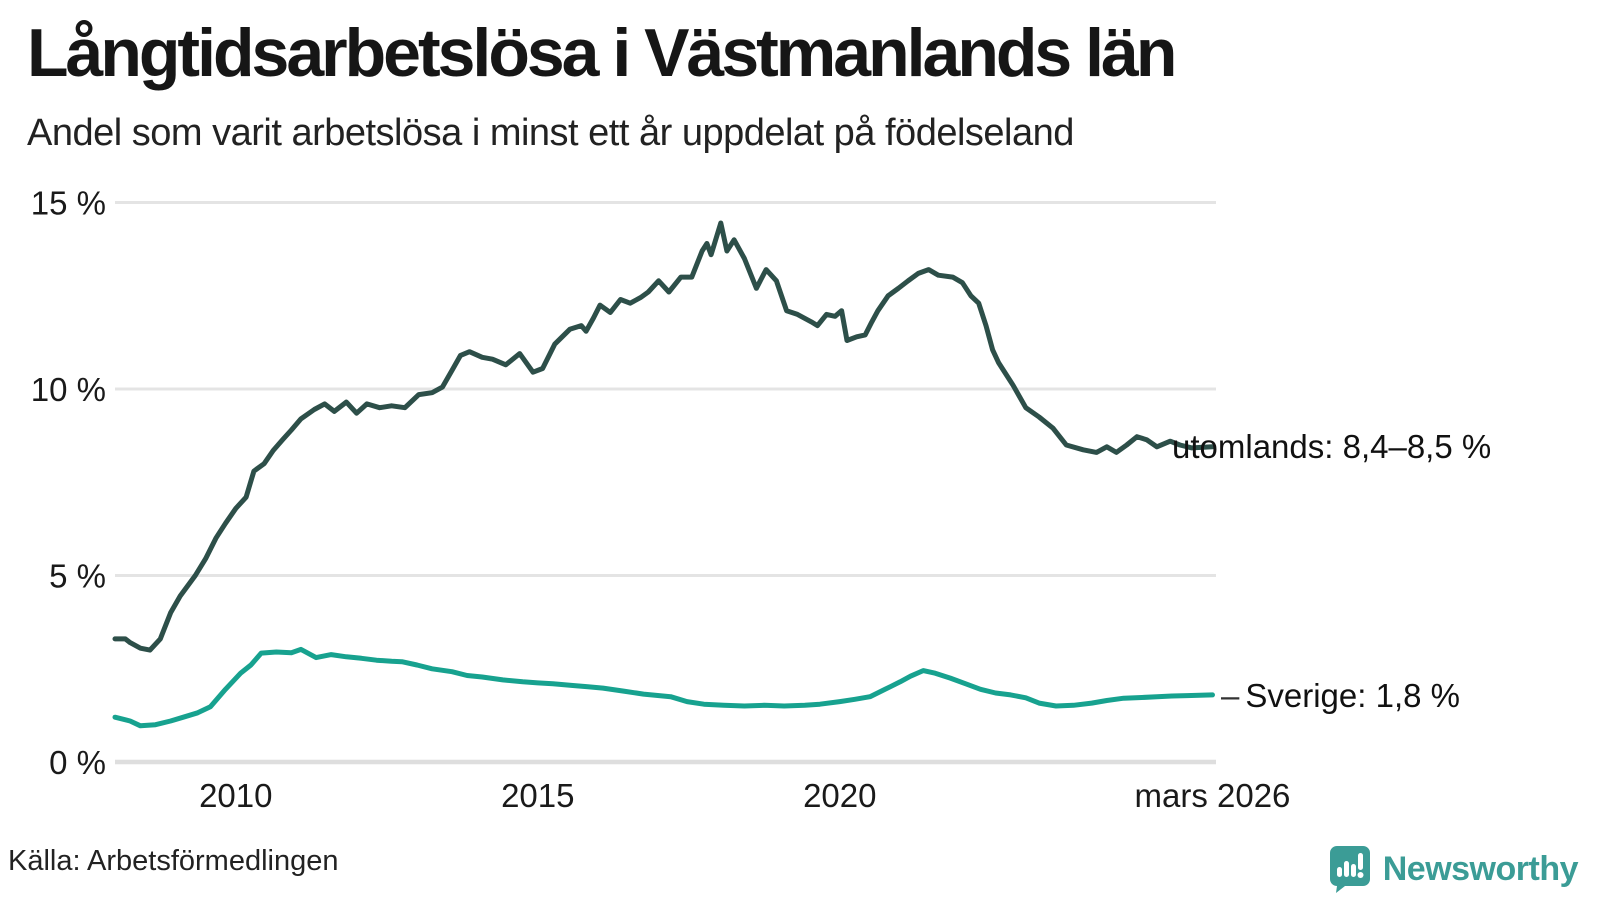 The image size is (1600, 900). I want to click on series-end-label-sverige-text: Sverige: 1,8 %, so click(1352, 695).